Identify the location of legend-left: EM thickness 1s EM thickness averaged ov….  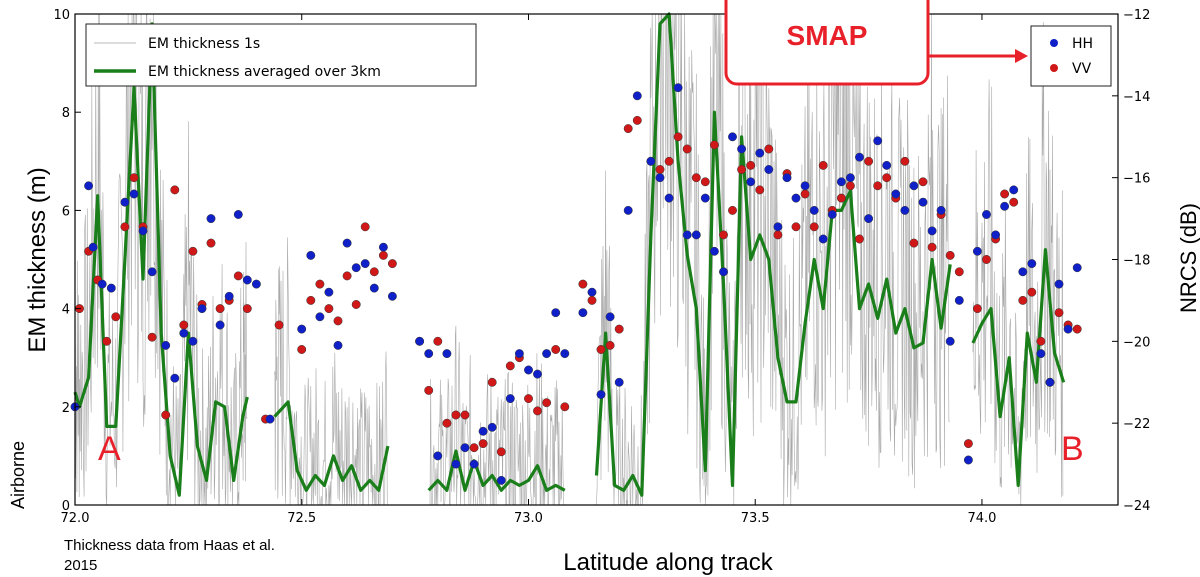
(281, 55).